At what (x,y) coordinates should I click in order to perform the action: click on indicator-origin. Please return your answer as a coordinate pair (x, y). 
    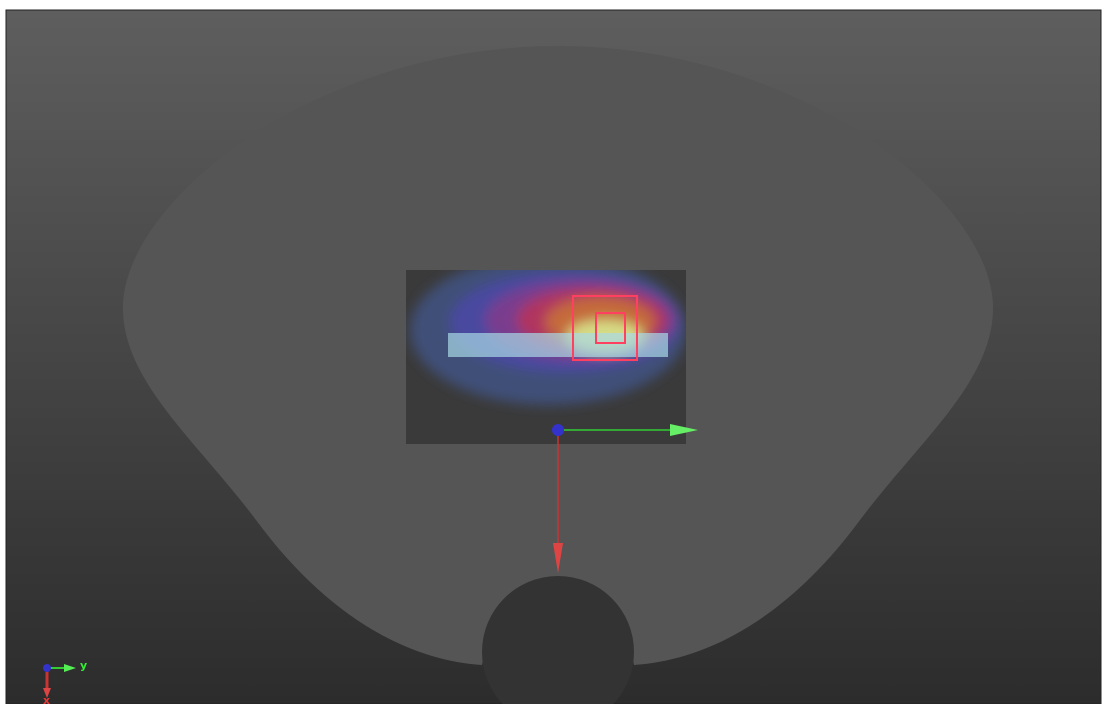
    Looking at the image, I should click on (47, 668).